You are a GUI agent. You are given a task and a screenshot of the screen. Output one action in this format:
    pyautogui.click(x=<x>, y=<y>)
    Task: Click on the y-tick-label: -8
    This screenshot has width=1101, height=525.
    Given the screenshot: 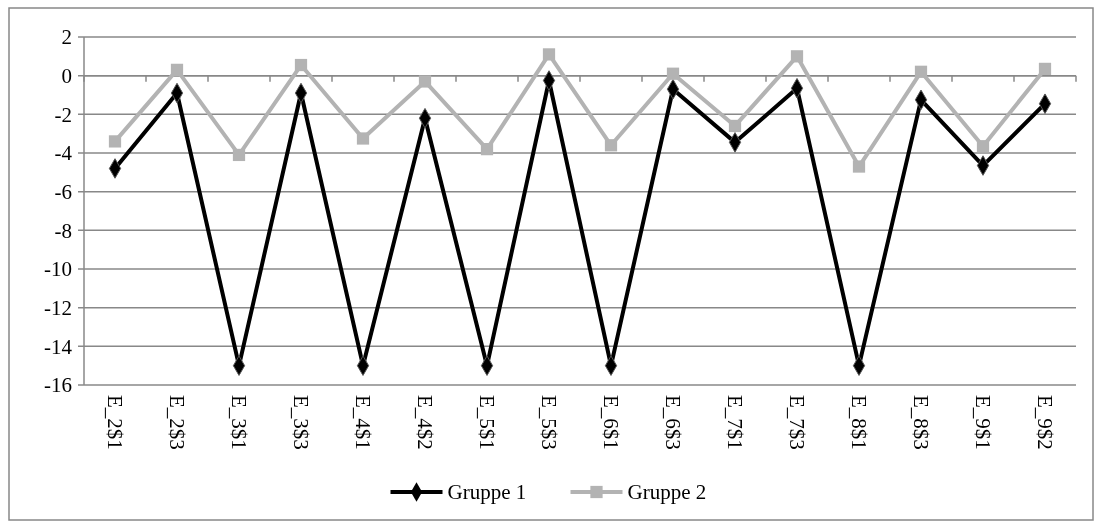 What is the action you would take?
    pyautogui.click(x=63, y=230)
    